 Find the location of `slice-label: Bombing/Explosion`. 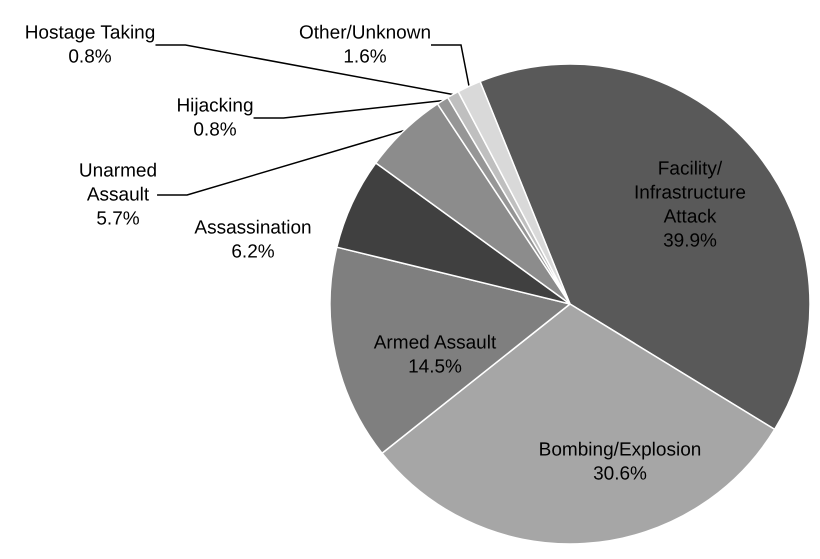

slice-label: Bombing/Explosion is located at coordinates (620, 450).